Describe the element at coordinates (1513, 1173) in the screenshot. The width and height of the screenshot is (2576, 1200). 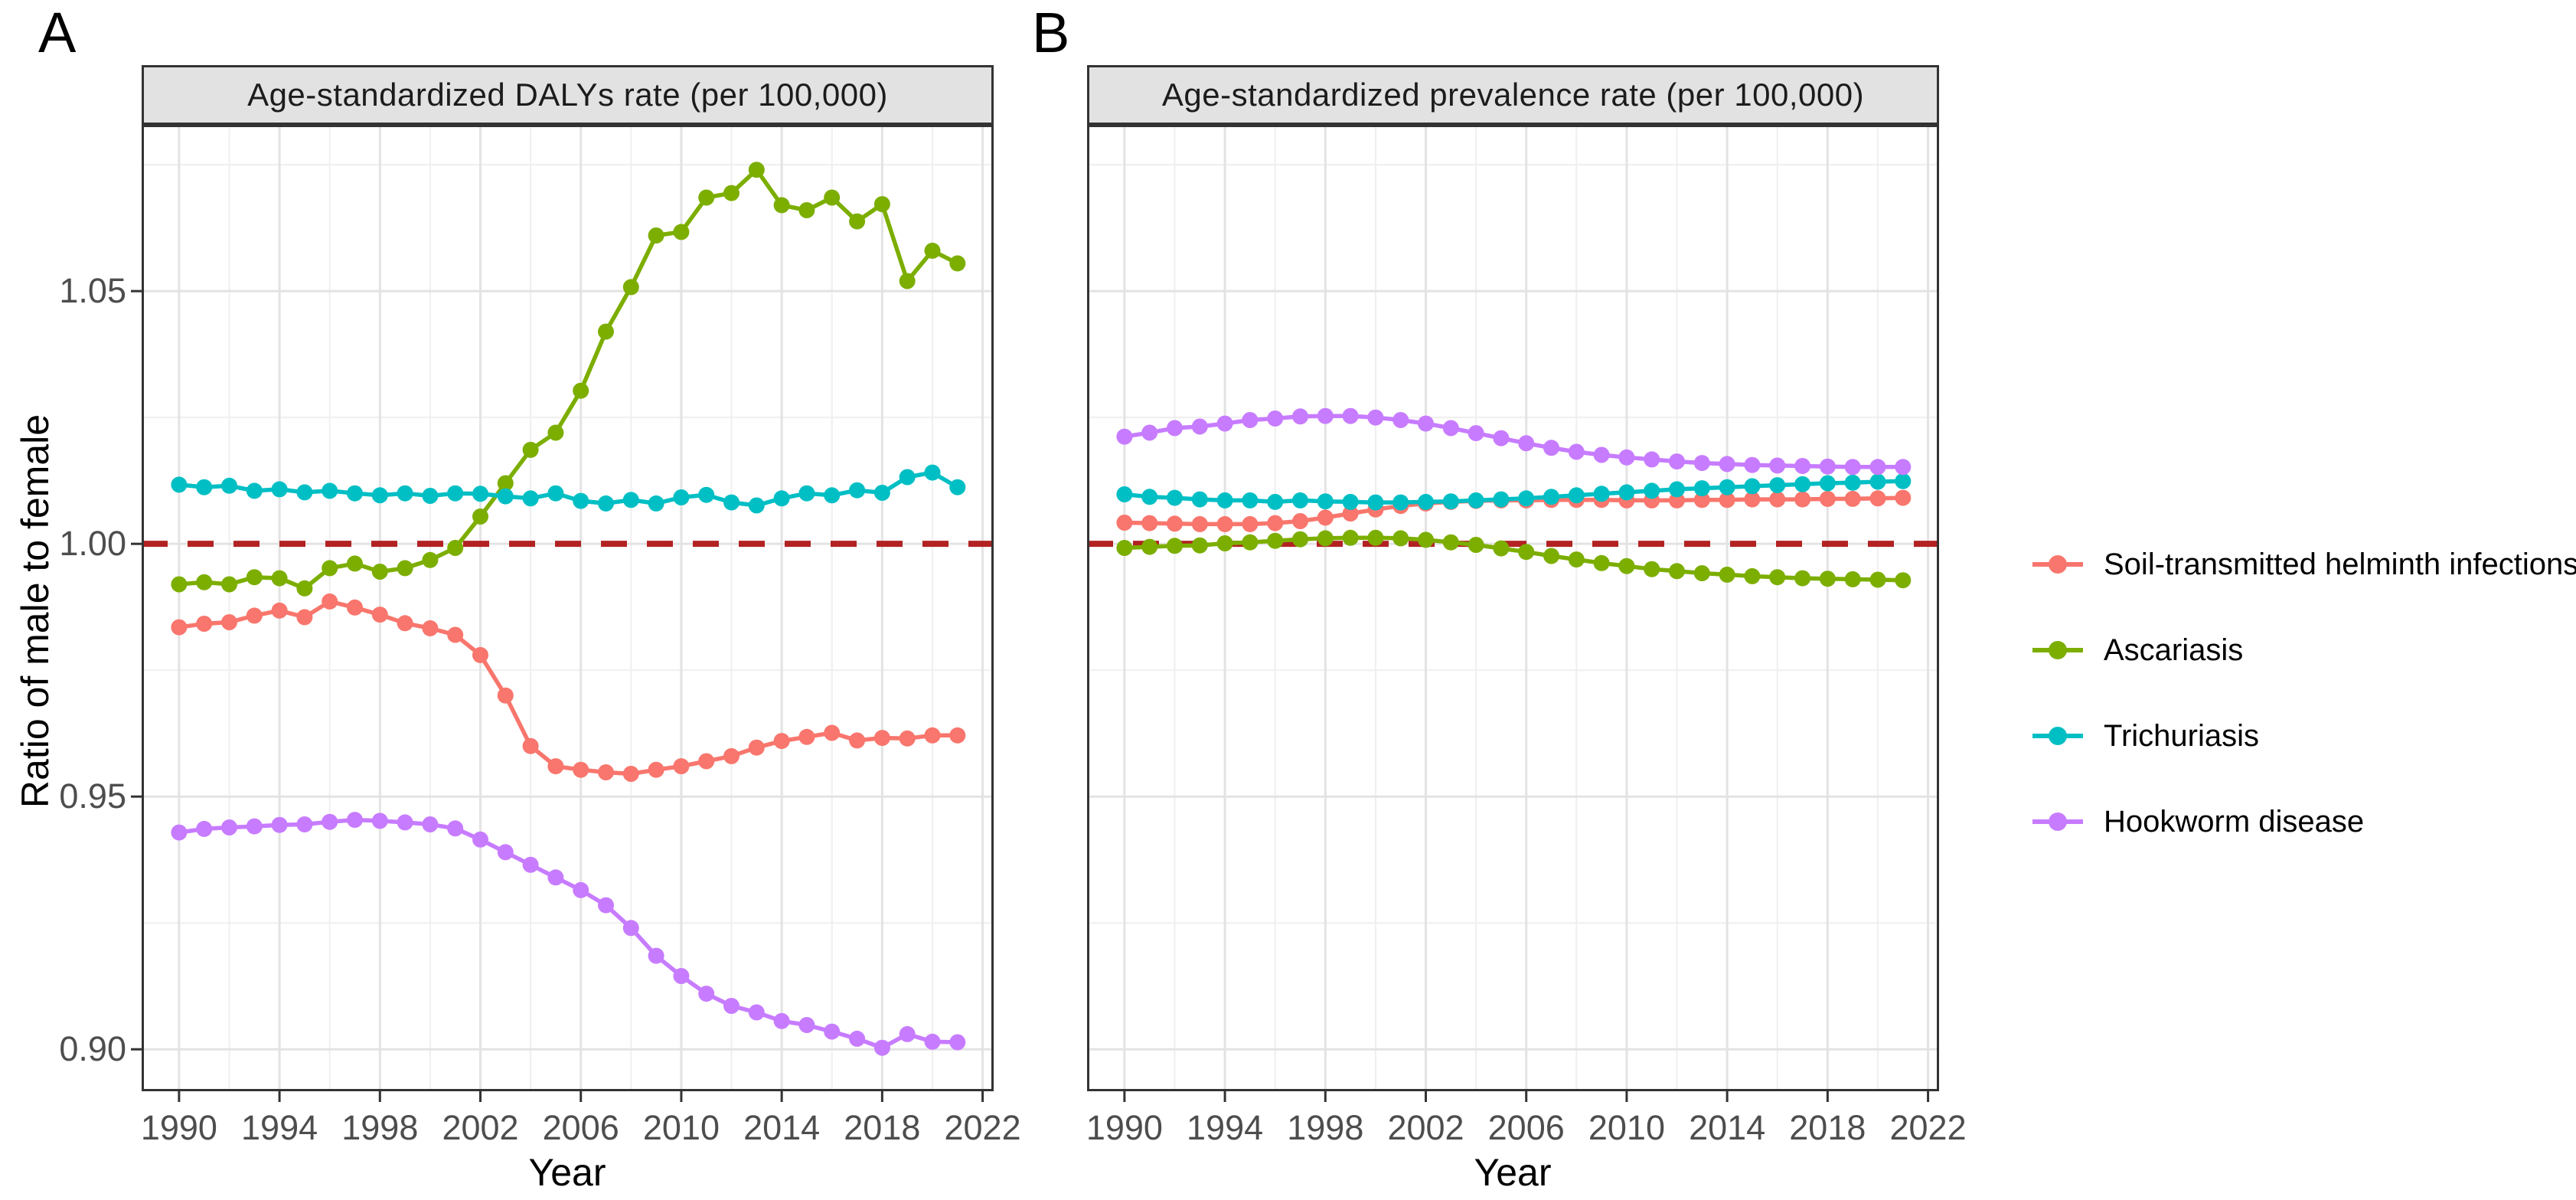
I see `x-axis-title-panel-b: Year` at that location.